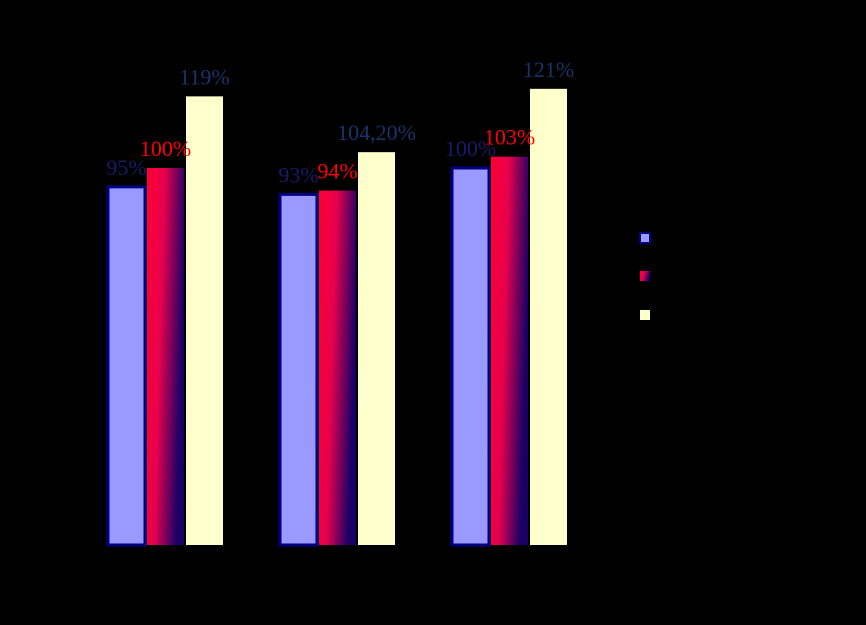 The image size is (866, 625). I want to click on data-label-s3-c3: 121%, so click(548, 69).